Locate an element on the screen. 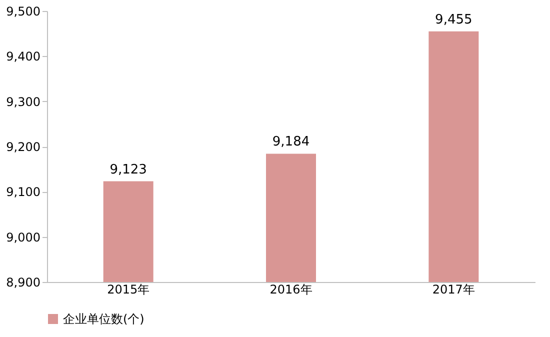 The width and height of the screenshot is (550, 337). x-tick-label: 2016年 is located at coordinates (291, 289).